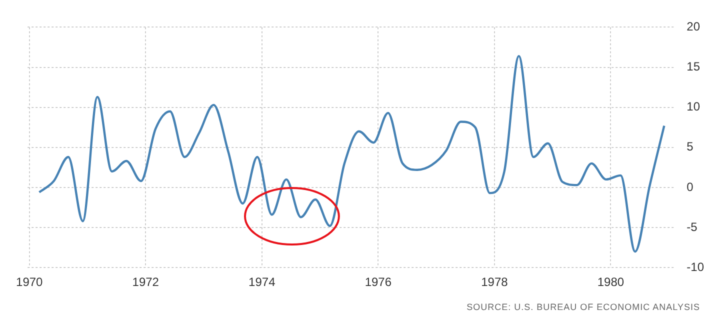  What do you see at coordinates (146, 282) in the screenshot?
I see `x-tick-label: 1972` at bounding box center [146, 282].